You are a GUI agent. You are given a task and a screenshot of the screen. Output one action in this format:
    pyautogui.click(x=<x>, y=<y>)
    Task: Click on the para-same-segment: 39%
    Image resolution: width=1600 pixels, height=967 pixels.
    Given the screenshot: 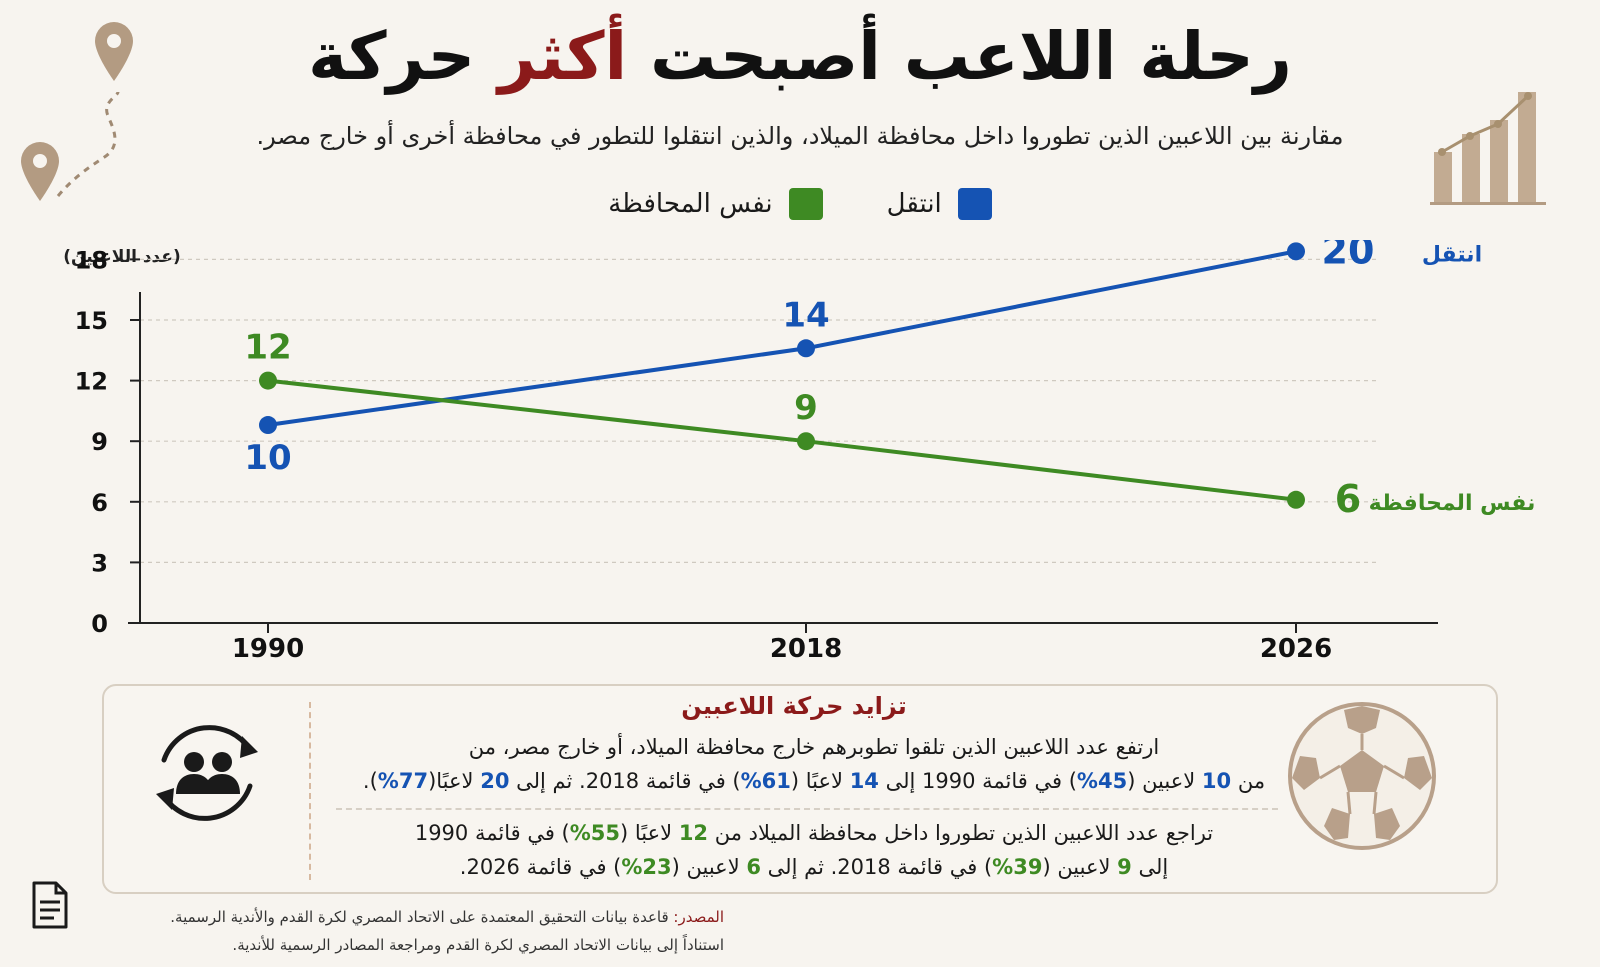 What is the action you would take?
    pyautogui.click(x=1017, y=867)
    